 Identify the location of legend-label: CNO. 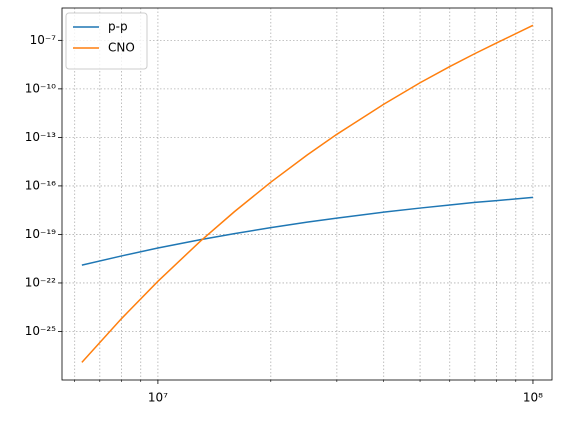
(121, 48).